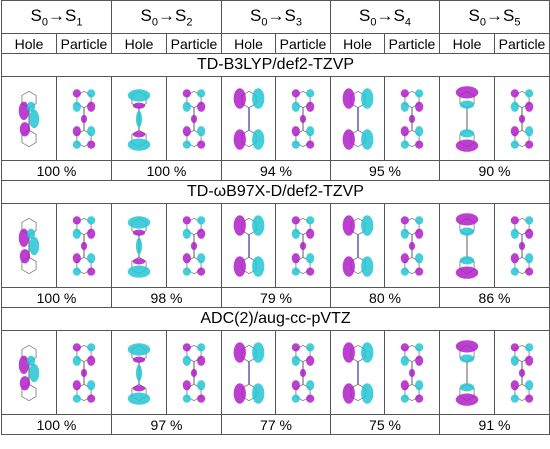 The height and width of the screenshot is (449, 550). I want to click on particle-header: Particle, so click(84, 43).